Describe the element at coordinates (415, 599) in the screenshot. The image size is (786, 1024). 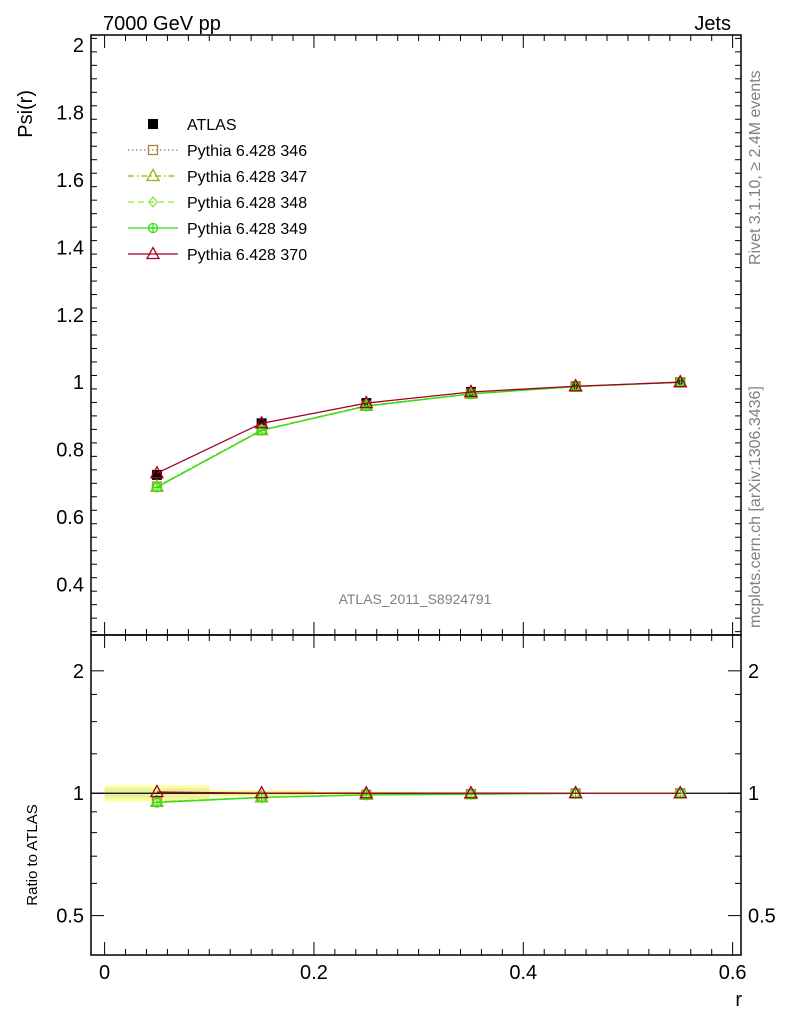
I see `watermark: ATLAS_2011_S8924791` at that location.